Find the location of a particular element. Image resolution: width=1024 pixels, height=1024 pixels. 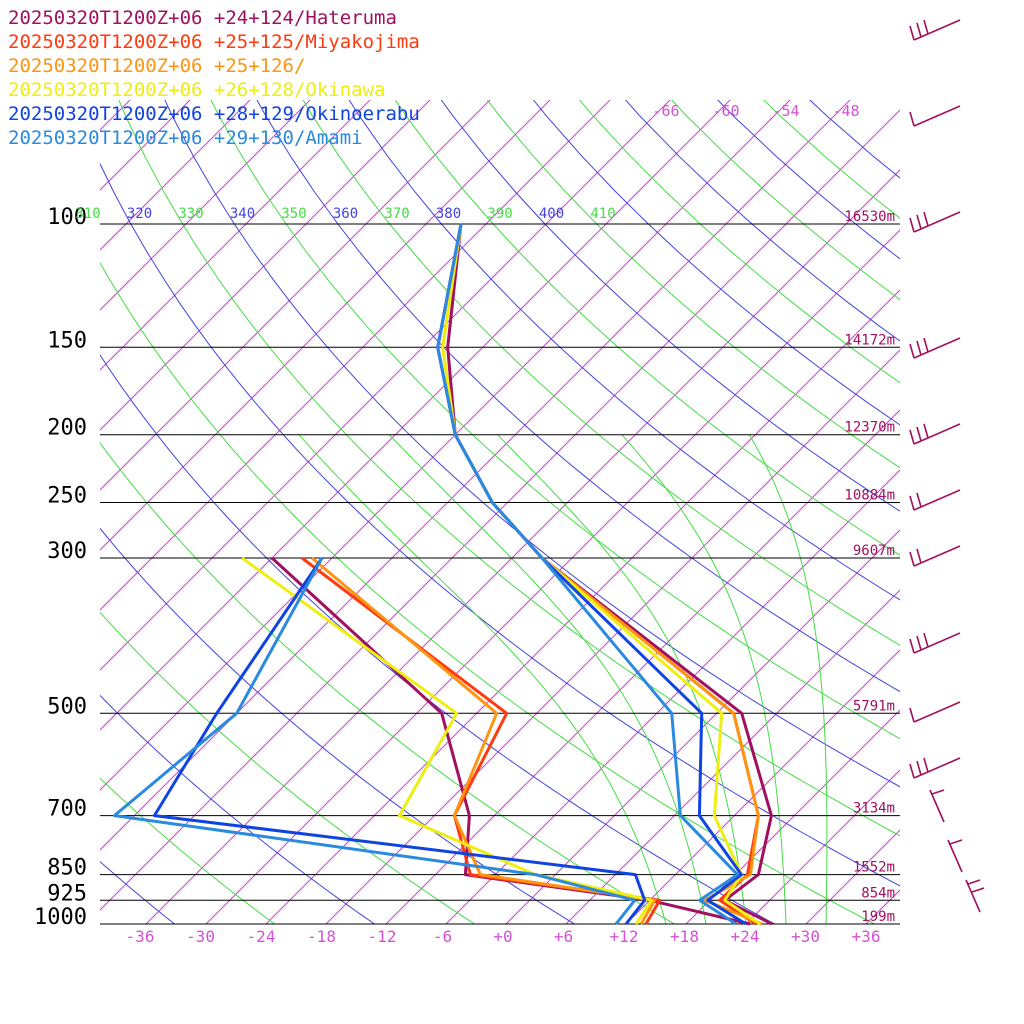

x-tick-label: -18 is located at coordinates (321, 936).